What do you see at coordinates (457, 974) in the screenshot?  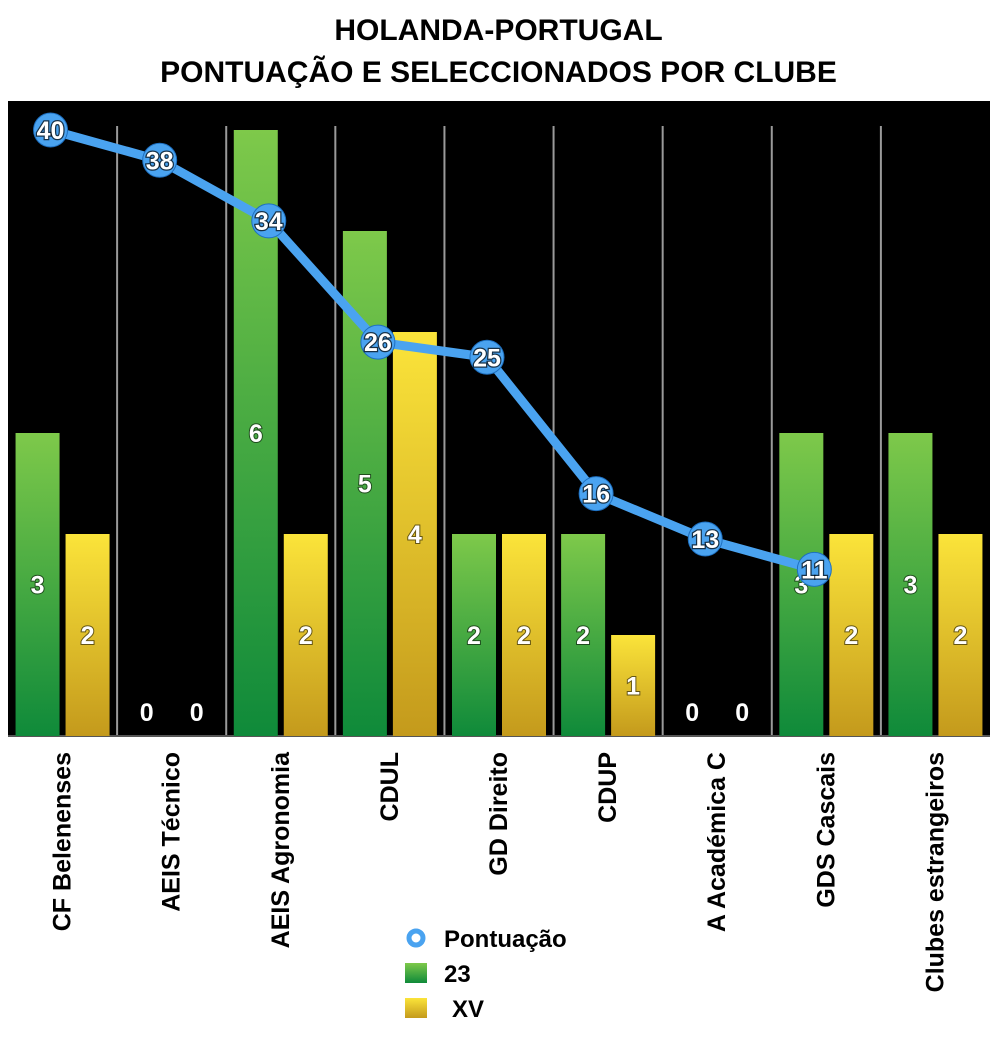 I see `legend-label: 23` at bounding box center [457, 974].